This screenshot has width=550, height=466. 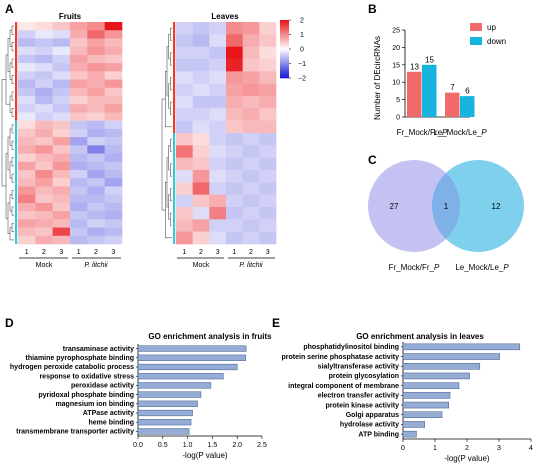 What do you see at coordinates (16, 182) in the screenshot?
I see `fruits-cluster-bar-down` at bounding box center [16, 182].